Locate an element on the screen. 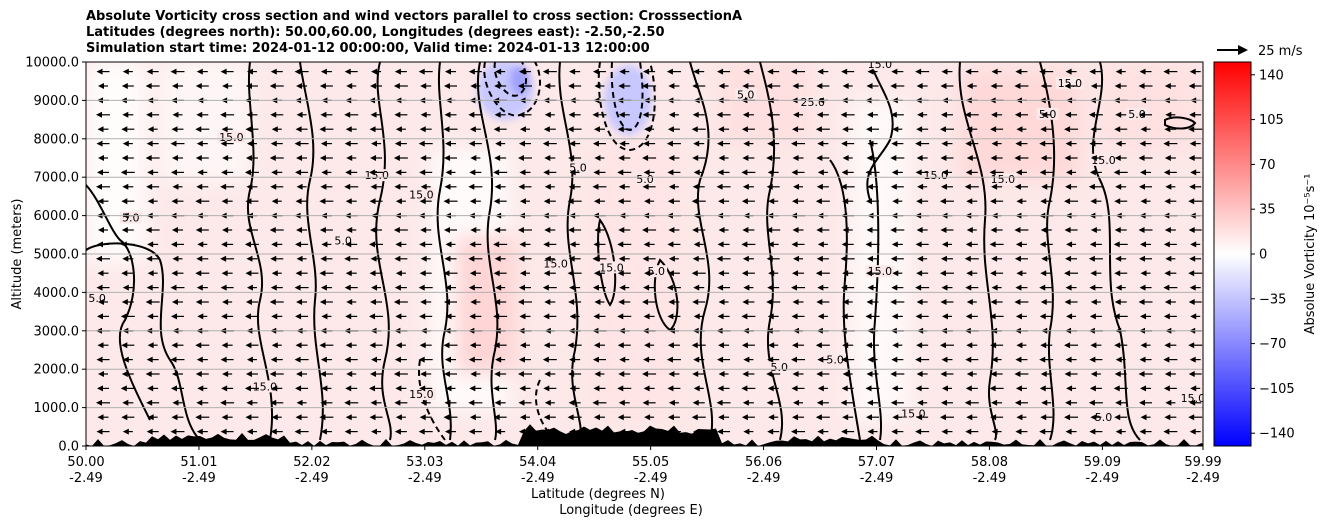 Image resolution: width=1332 pixels, height=526 pixels. colorbar-tick-label: −35 is located at coordinates (1272, 299).